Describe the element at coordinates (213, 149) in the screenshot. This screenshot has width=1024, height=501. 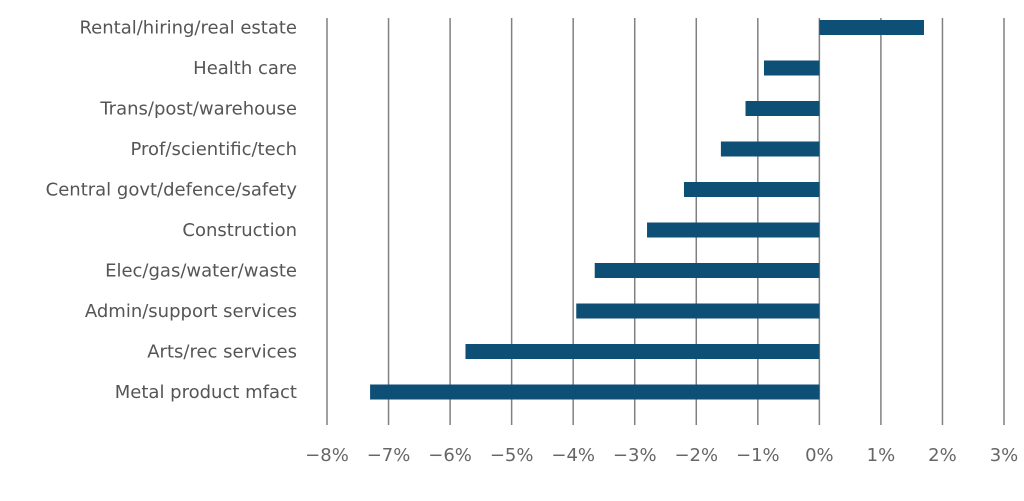
I see `category-label: Prof/scientific/tech` at that location.